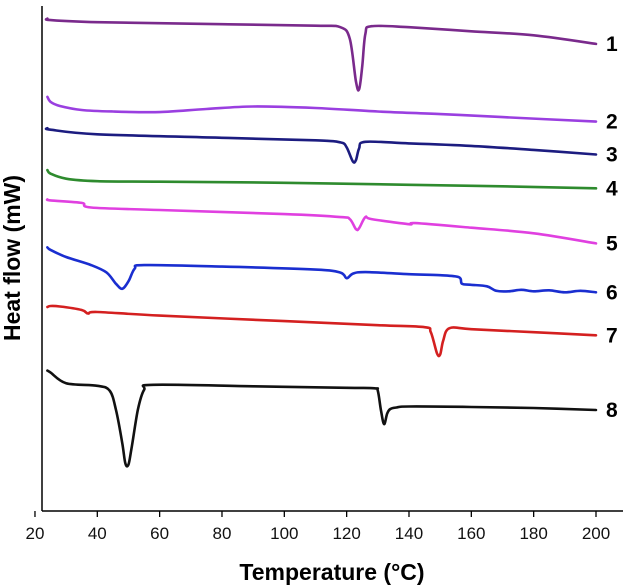  What do you see at coordinates (612, 122) in the screenshot?
I see `series-label-2: 2` at bounding box center [612, 122].